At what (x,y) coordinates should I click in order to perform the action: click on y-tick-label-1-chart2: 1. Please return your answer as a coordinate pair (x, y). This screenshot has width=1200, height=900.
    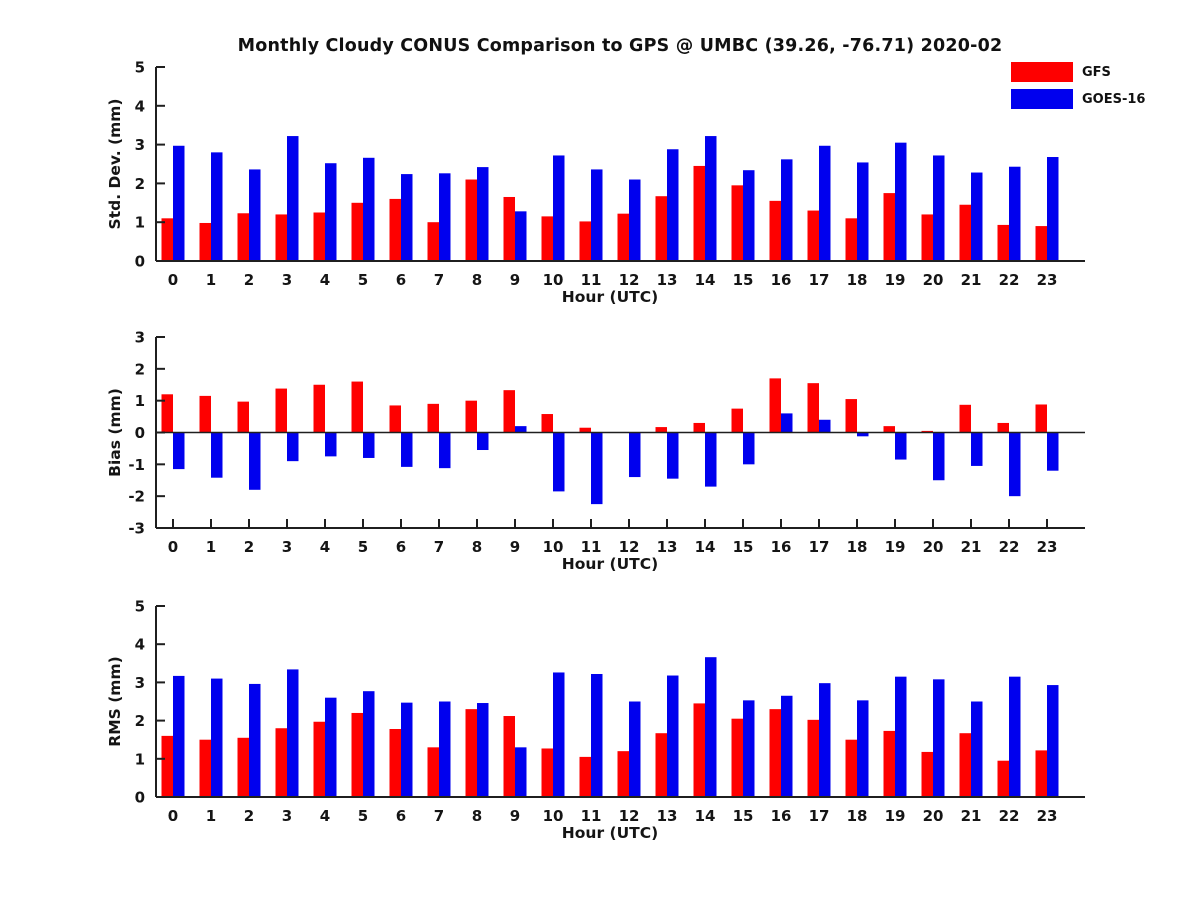
    Looking at the image, I should click on (140, 759).